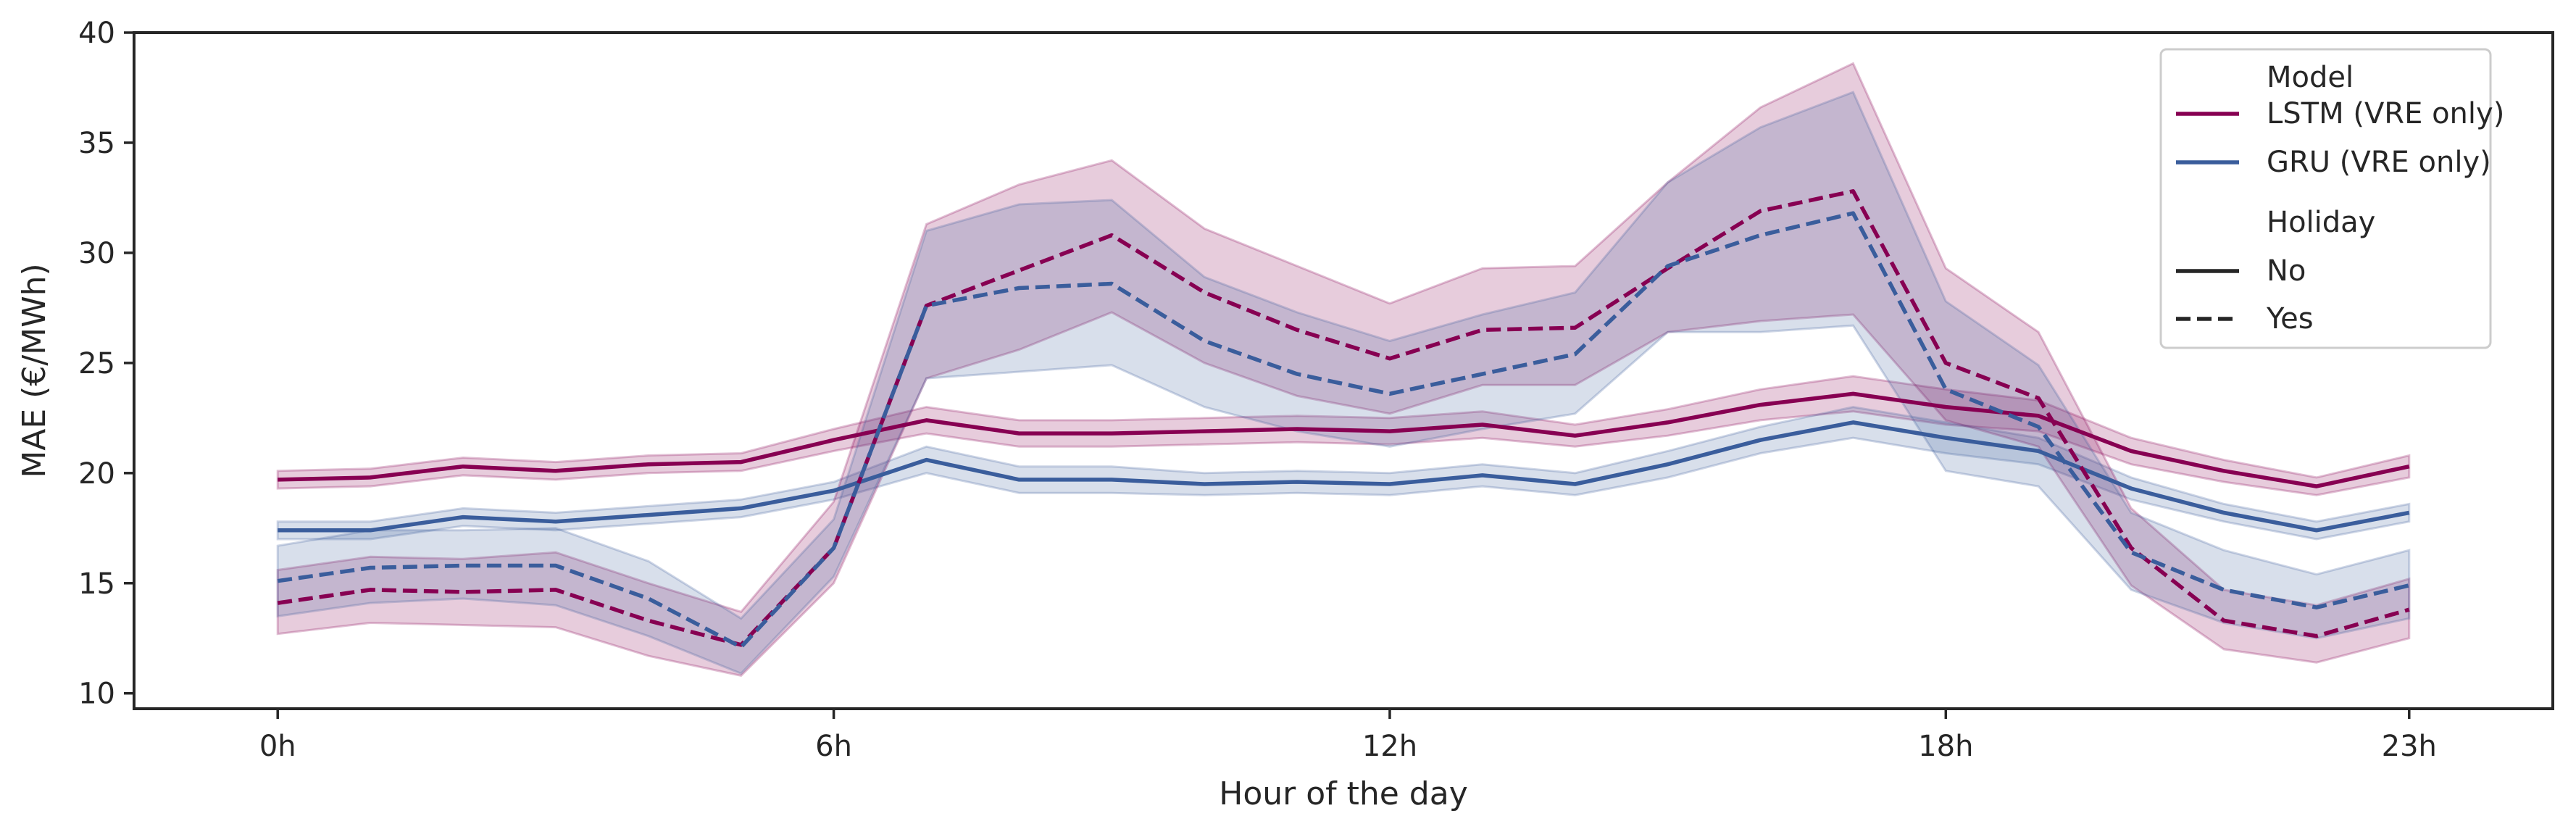  What do you see at coordinates (2321, 222) in the screenshot?
I see `legend-title-holiday: Holiday` at bounding box center [2321, 222].